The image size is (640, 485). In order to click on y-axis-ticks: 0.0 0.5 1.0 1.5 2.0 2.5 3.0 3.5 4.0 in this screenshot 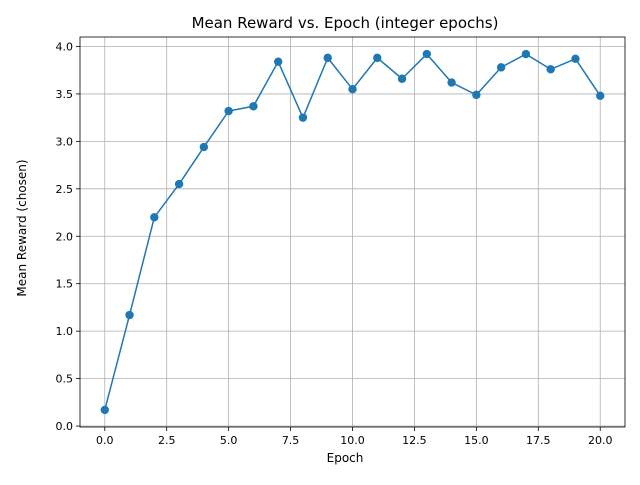, I will do `click(68, 236)`.